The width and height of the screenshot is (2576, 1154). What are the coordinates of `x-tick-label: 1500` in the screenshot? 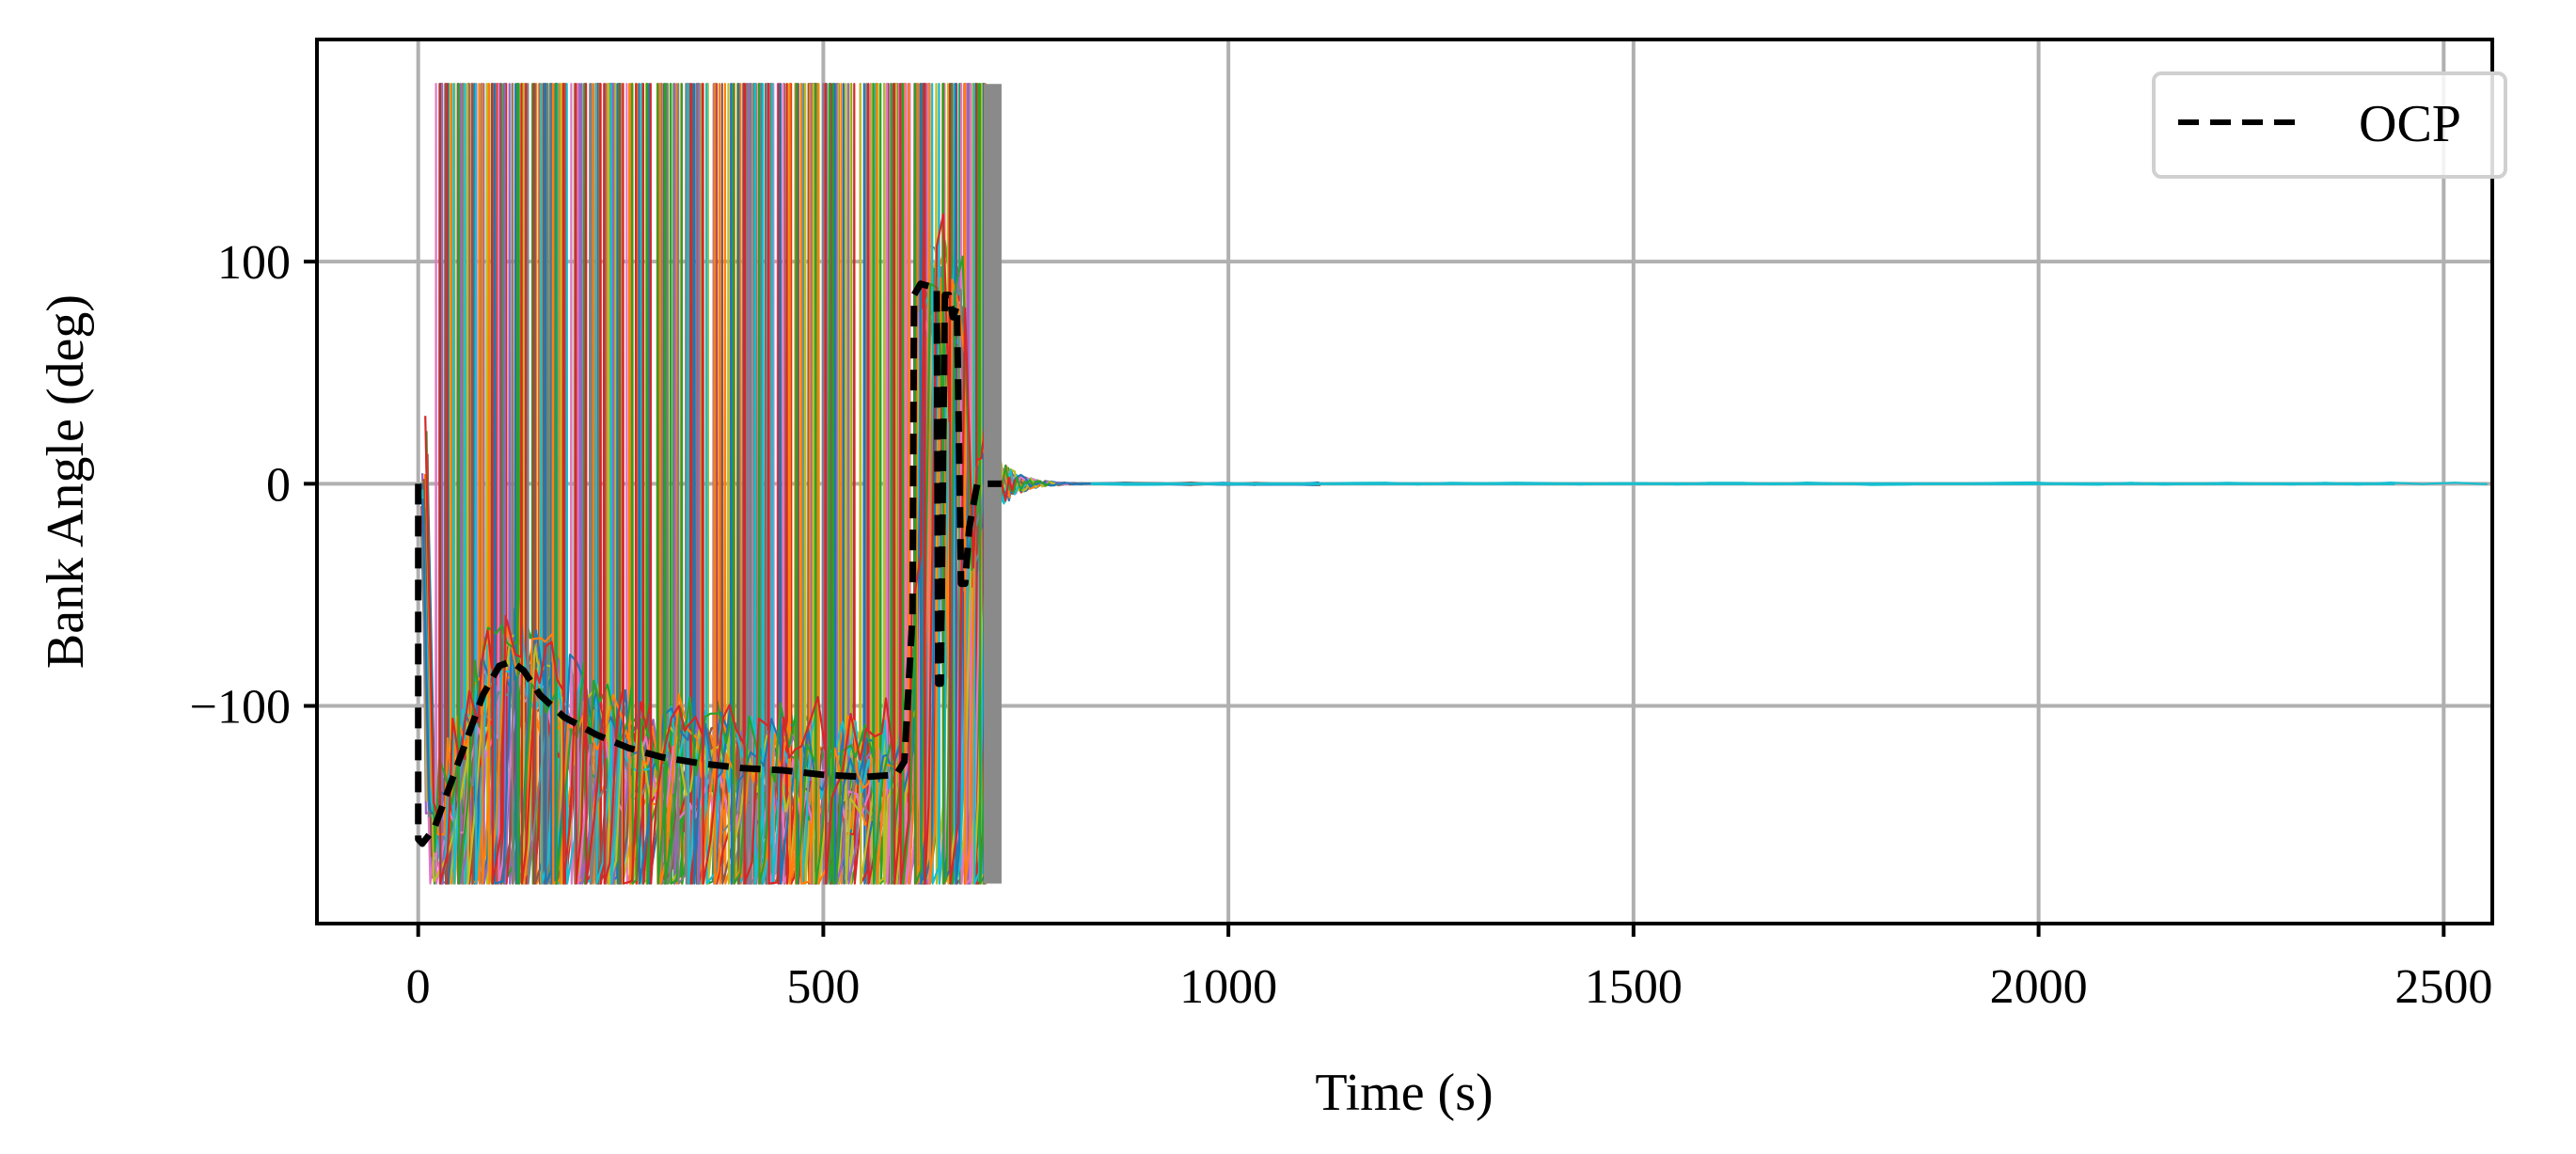 It's located at (1634, 987).